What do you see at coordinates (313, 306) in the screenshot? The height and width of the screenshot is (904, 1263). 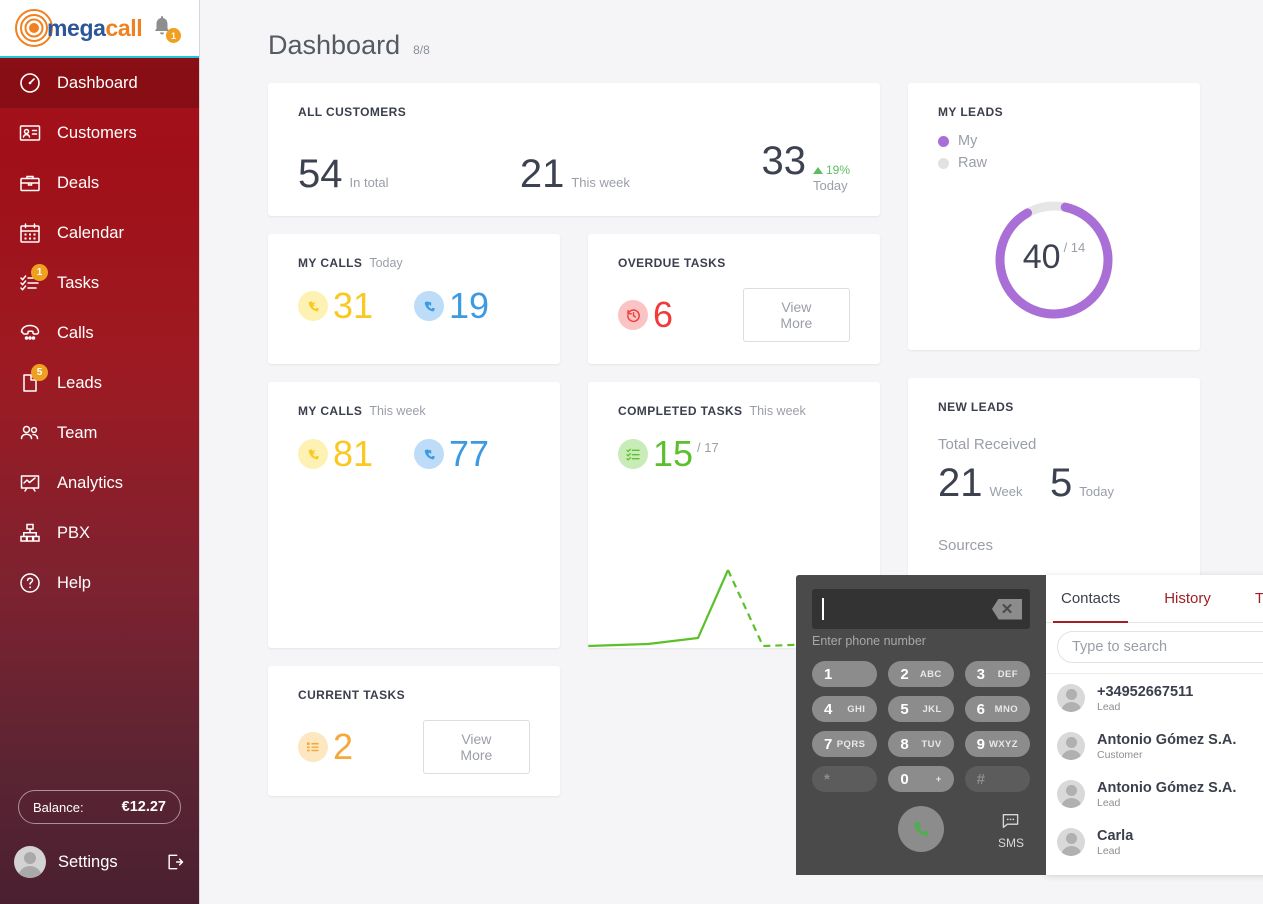 I see `incoming-call-icon` at bounding box center [313, 306].